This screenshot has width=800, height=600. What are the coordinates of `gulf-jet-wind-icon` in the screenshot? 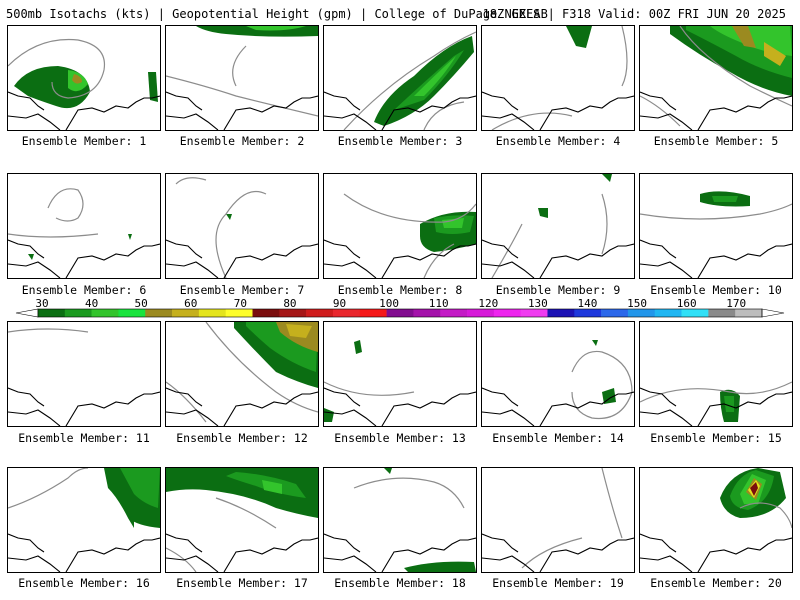 It's located at (400, 235).